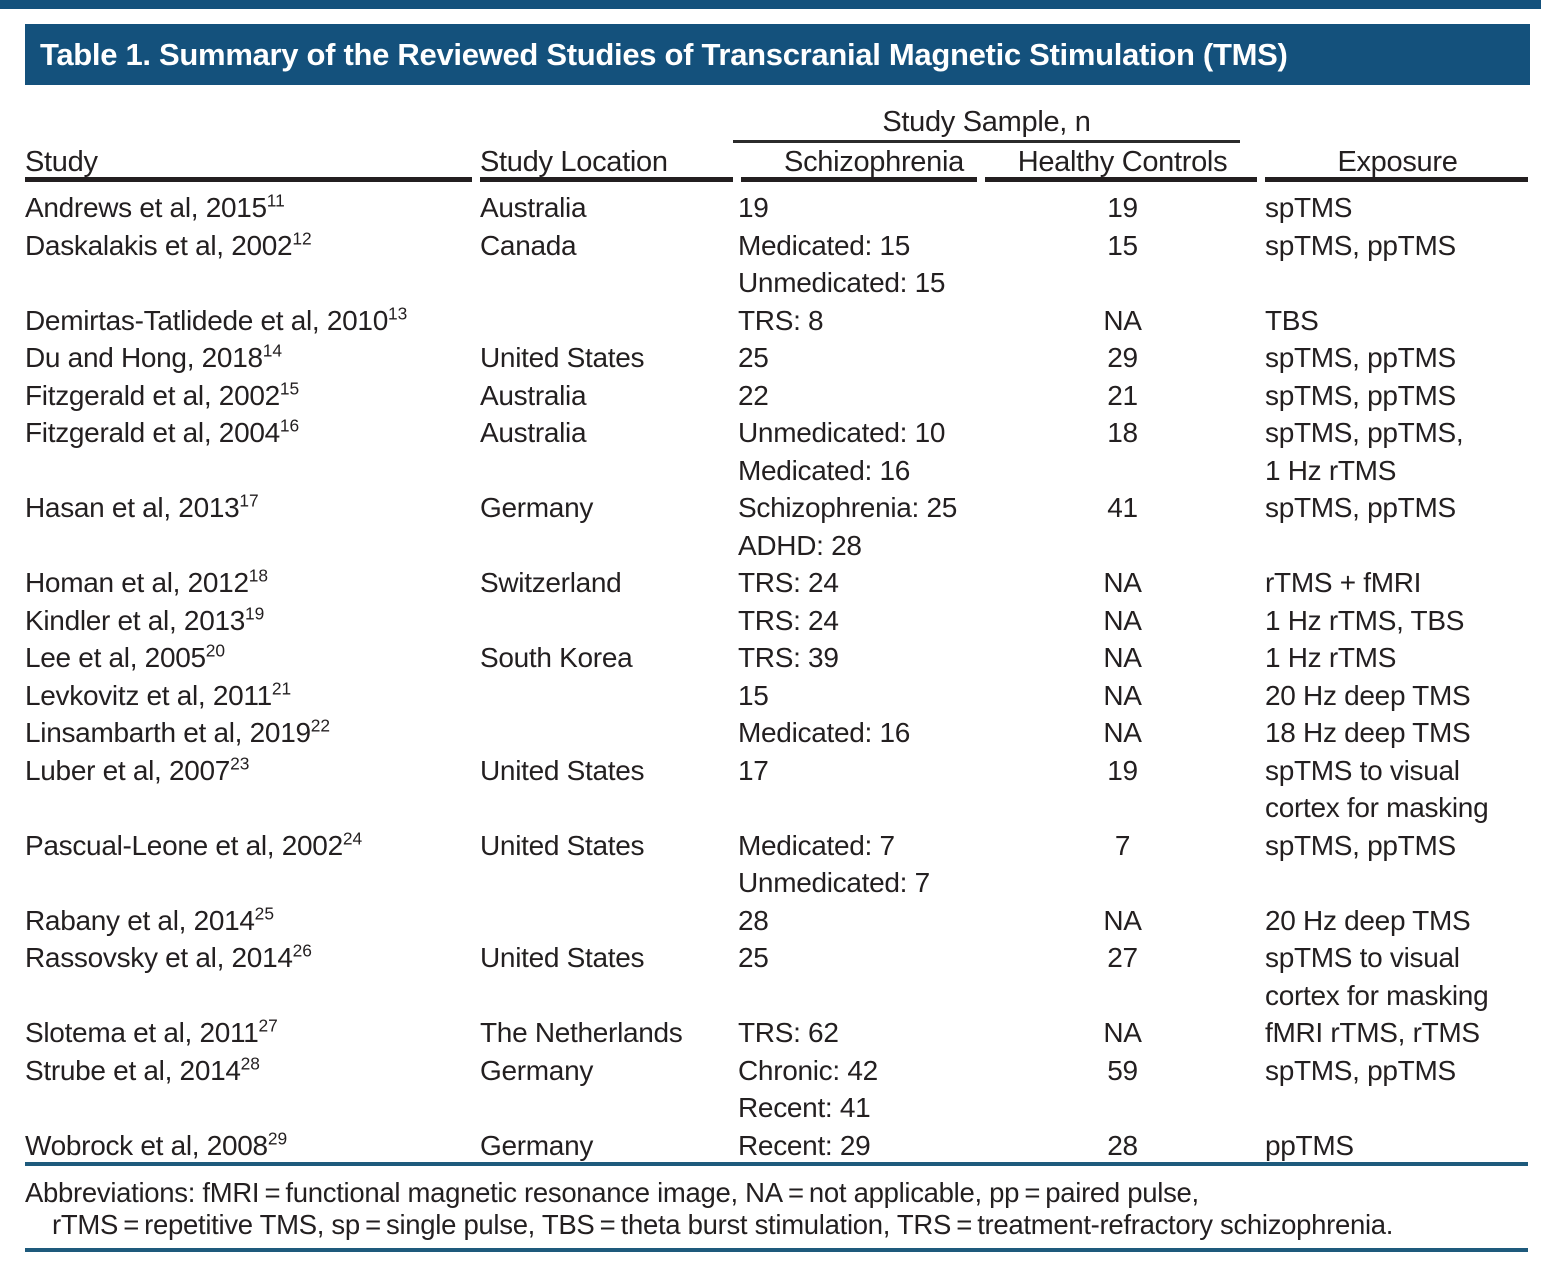 The height and width of the screenshot is (1276, 1541). Describe the element at coordinates (1122, 357) in the screenshot. I see `cell-healthy-controls: 29` at that location.